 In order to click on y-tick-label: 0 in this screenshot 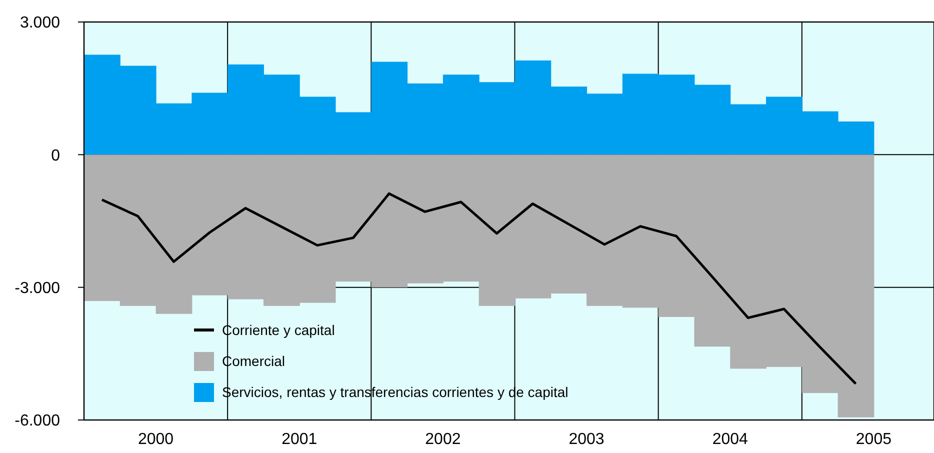, I will do `click(55, 155)`.